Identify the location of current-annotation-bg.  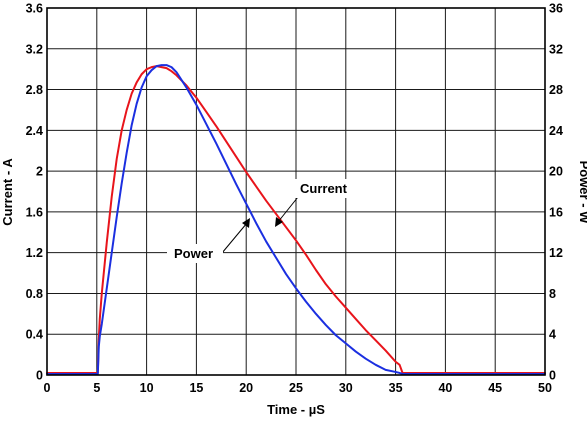
(325, 188).